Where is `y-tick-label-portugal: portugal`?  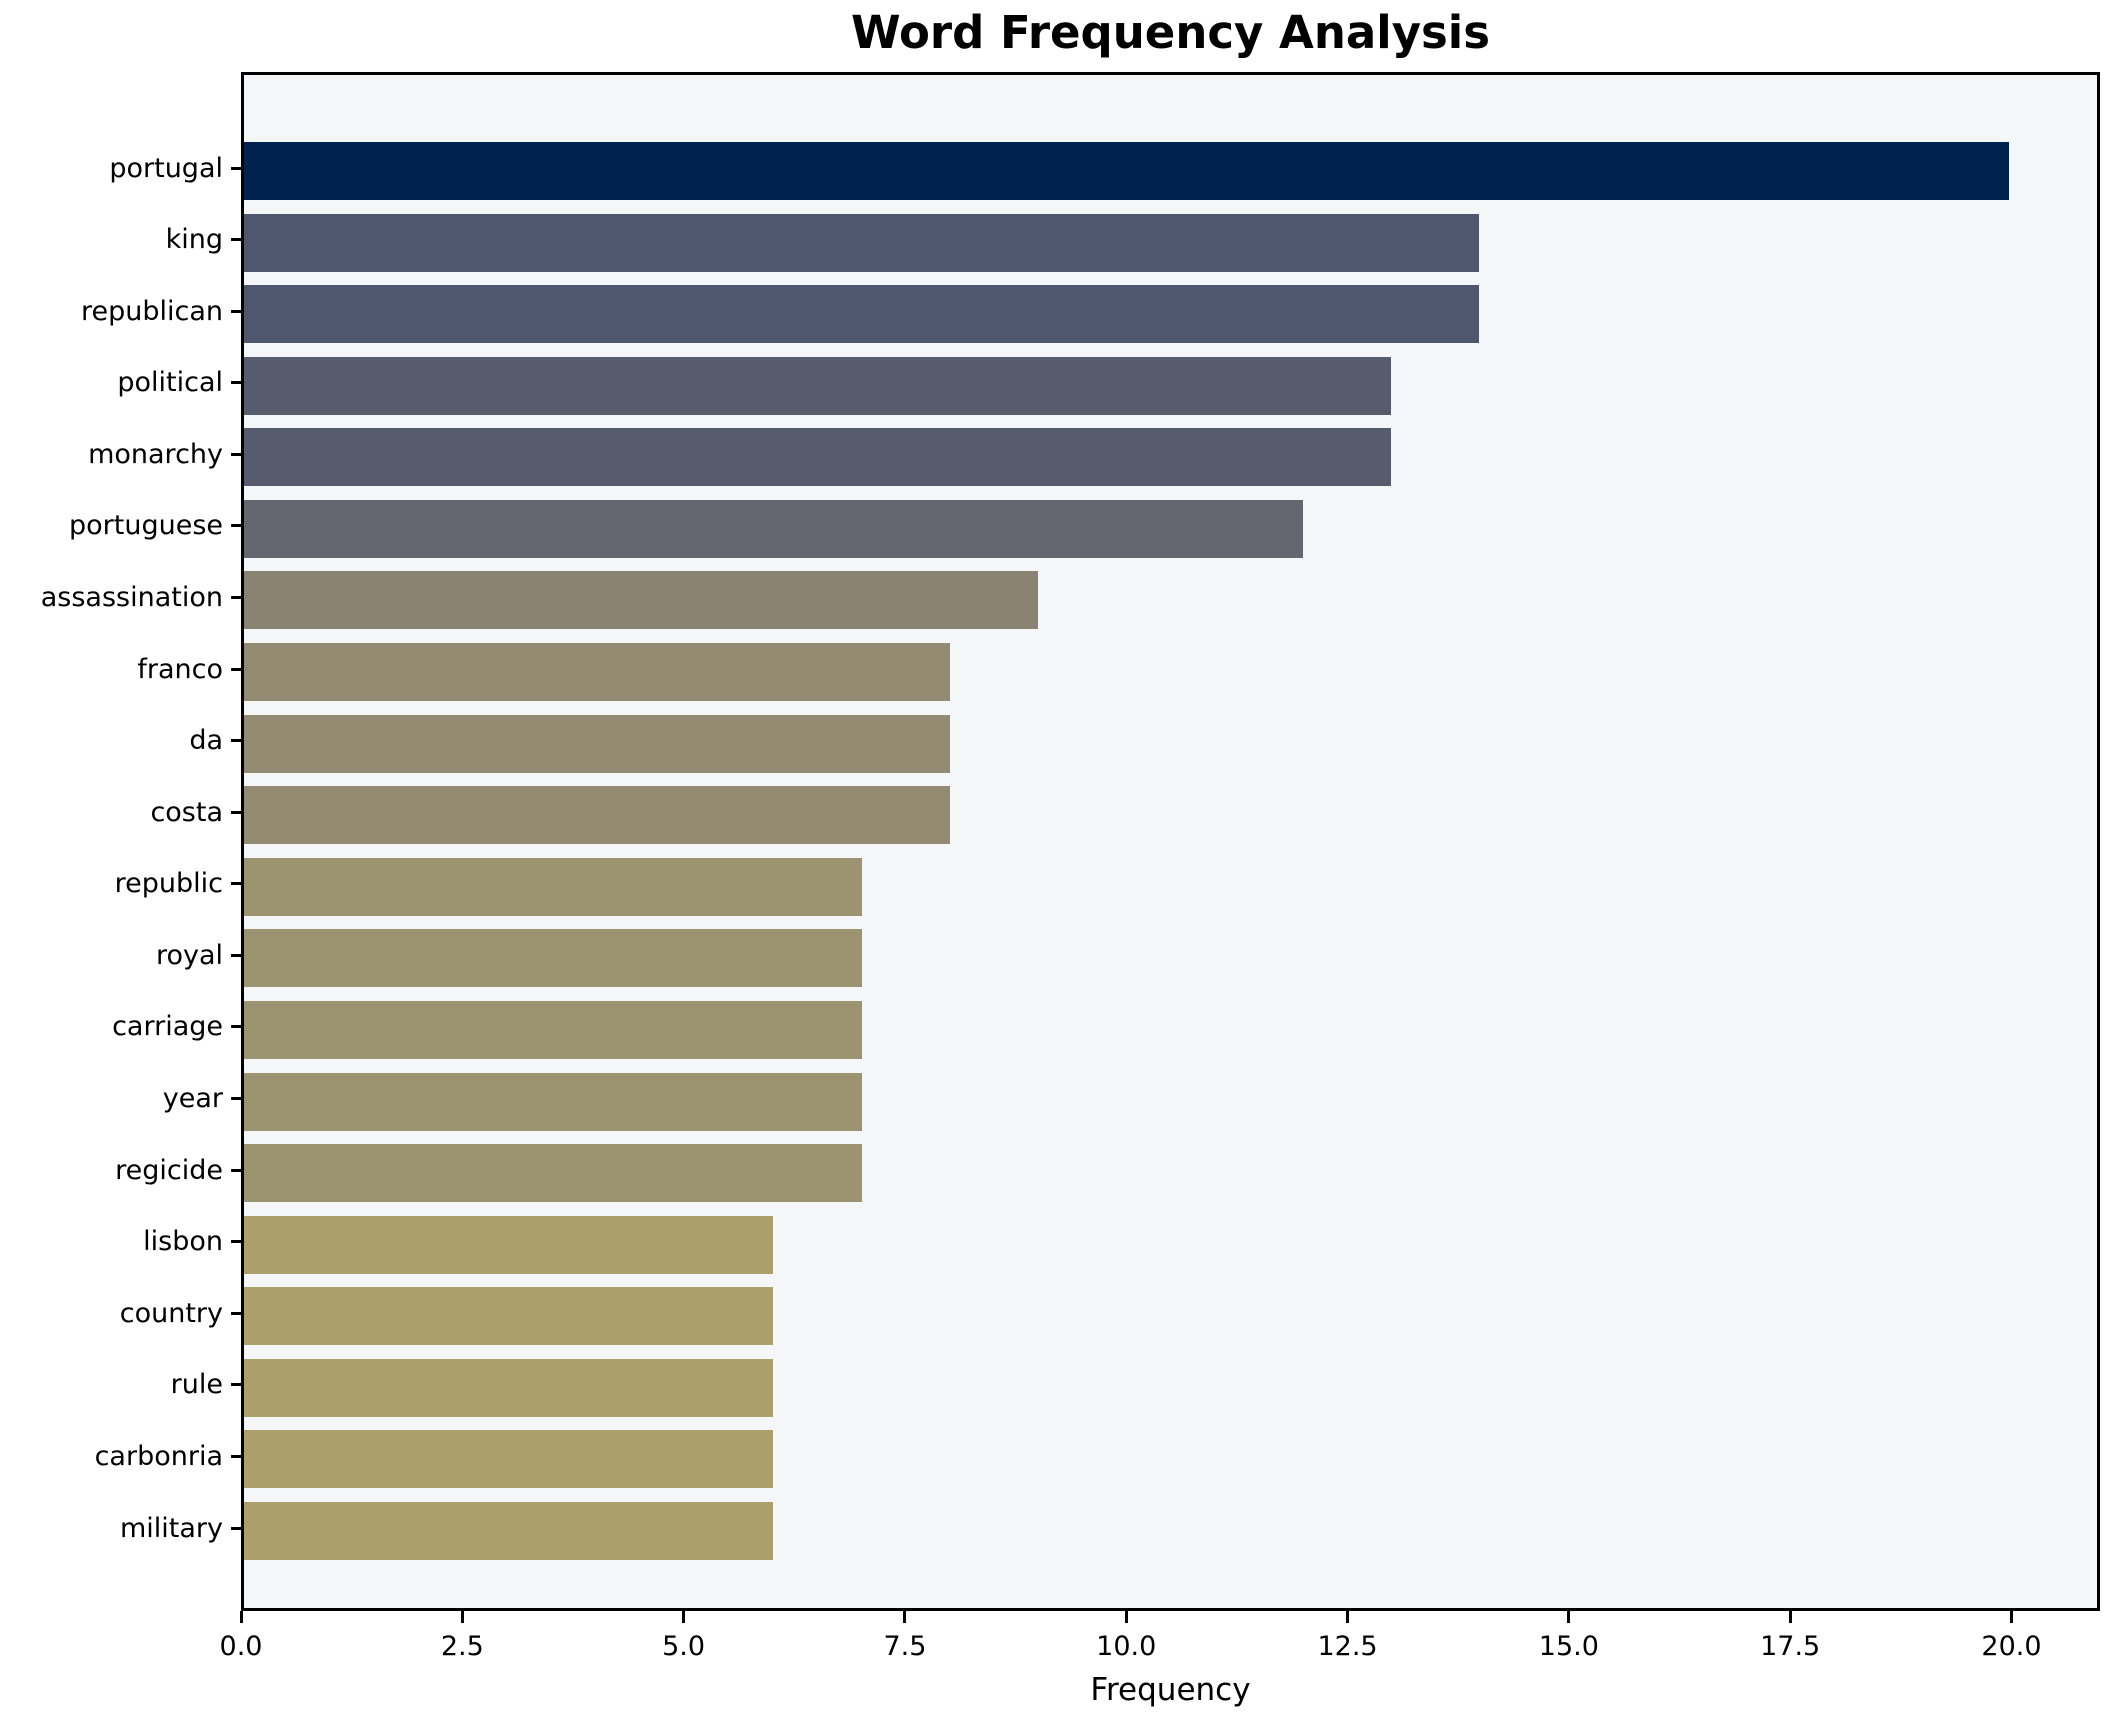
y-tick-label-portugal: portugal is located at coordinates (166, 168).